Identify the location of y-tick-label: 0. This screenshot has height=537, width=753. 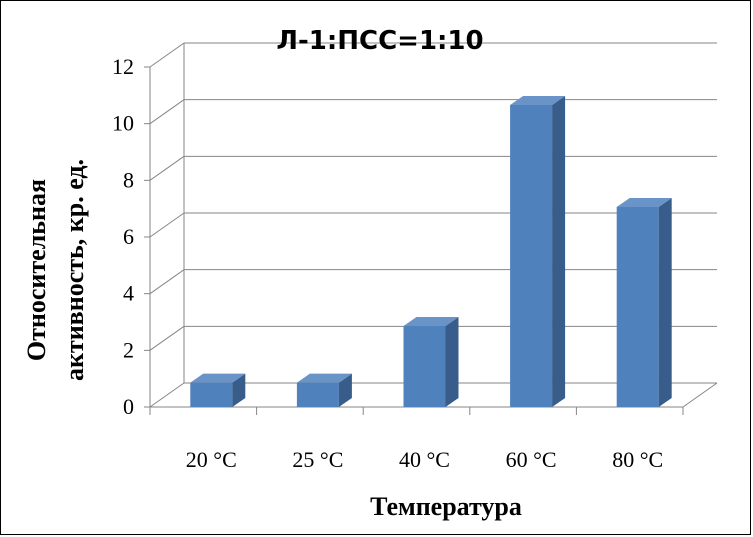
(128, 406).